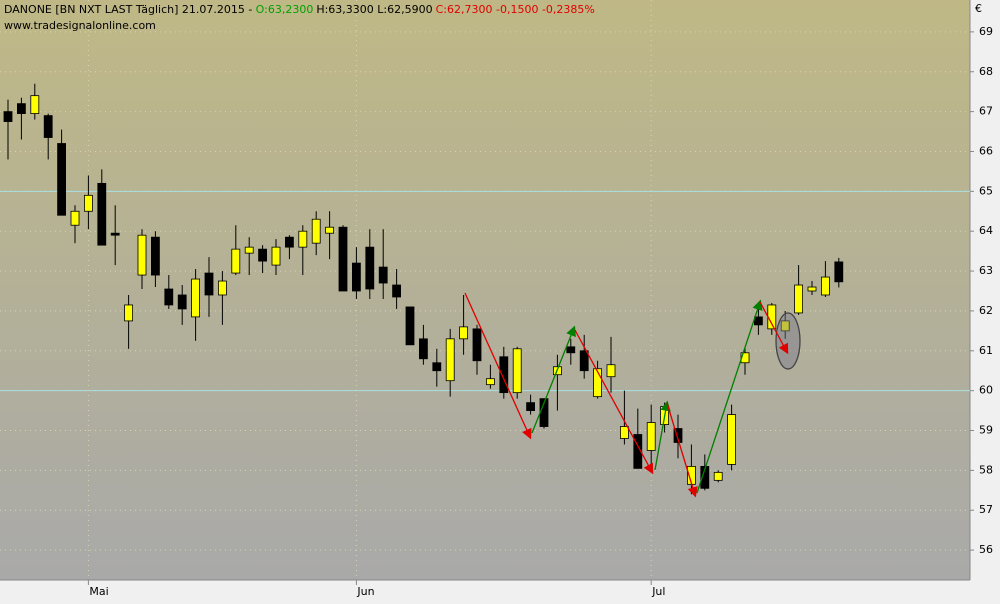 Image resolution: width=1000 pixels, height=604 pixels. I want to click on y-tick-label: 62, so click(986, 310).